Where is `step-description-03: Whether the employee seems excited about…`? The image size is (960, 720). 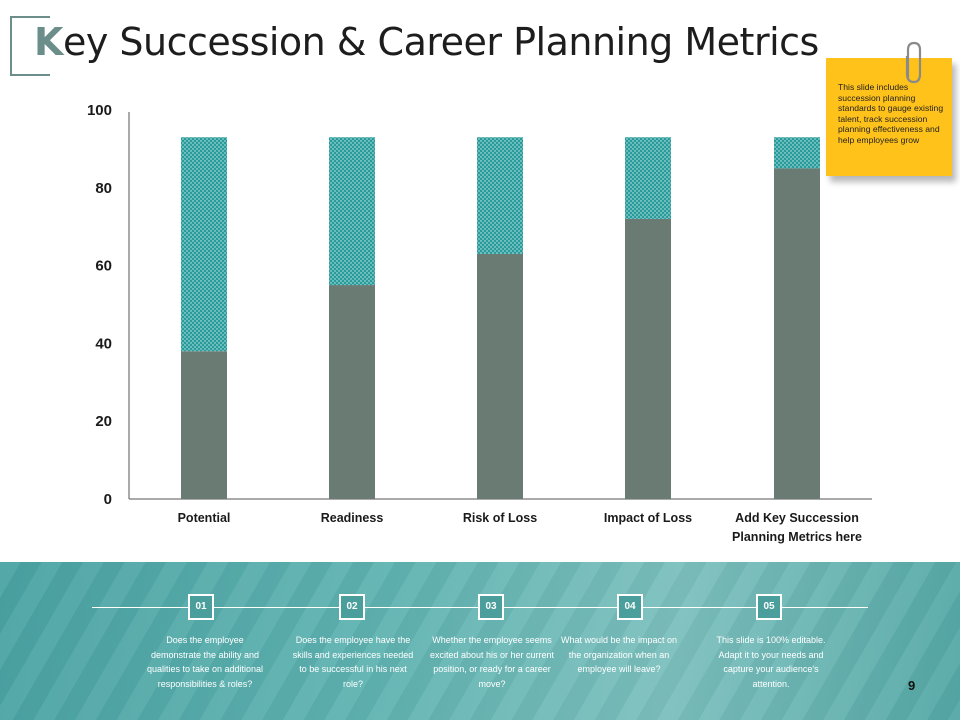 step-description-03: Whether the employee seems excited about… is located at coordinates (492, 662).